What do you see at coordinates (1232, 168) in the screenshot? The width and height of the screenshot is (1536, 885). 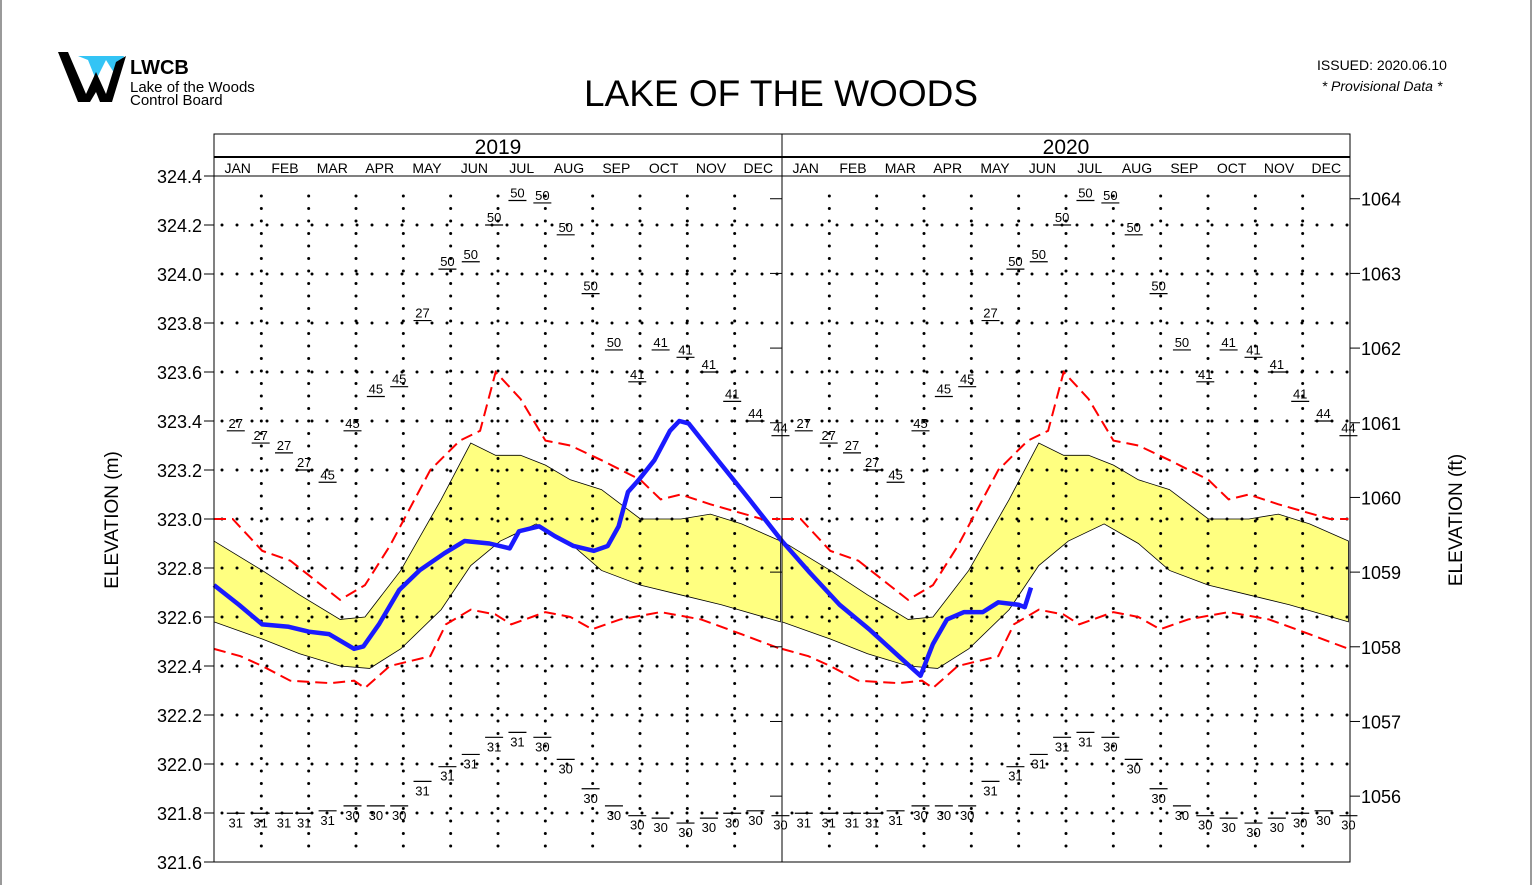 I see `month-label: OCT` at bounding box center [1232, 168].